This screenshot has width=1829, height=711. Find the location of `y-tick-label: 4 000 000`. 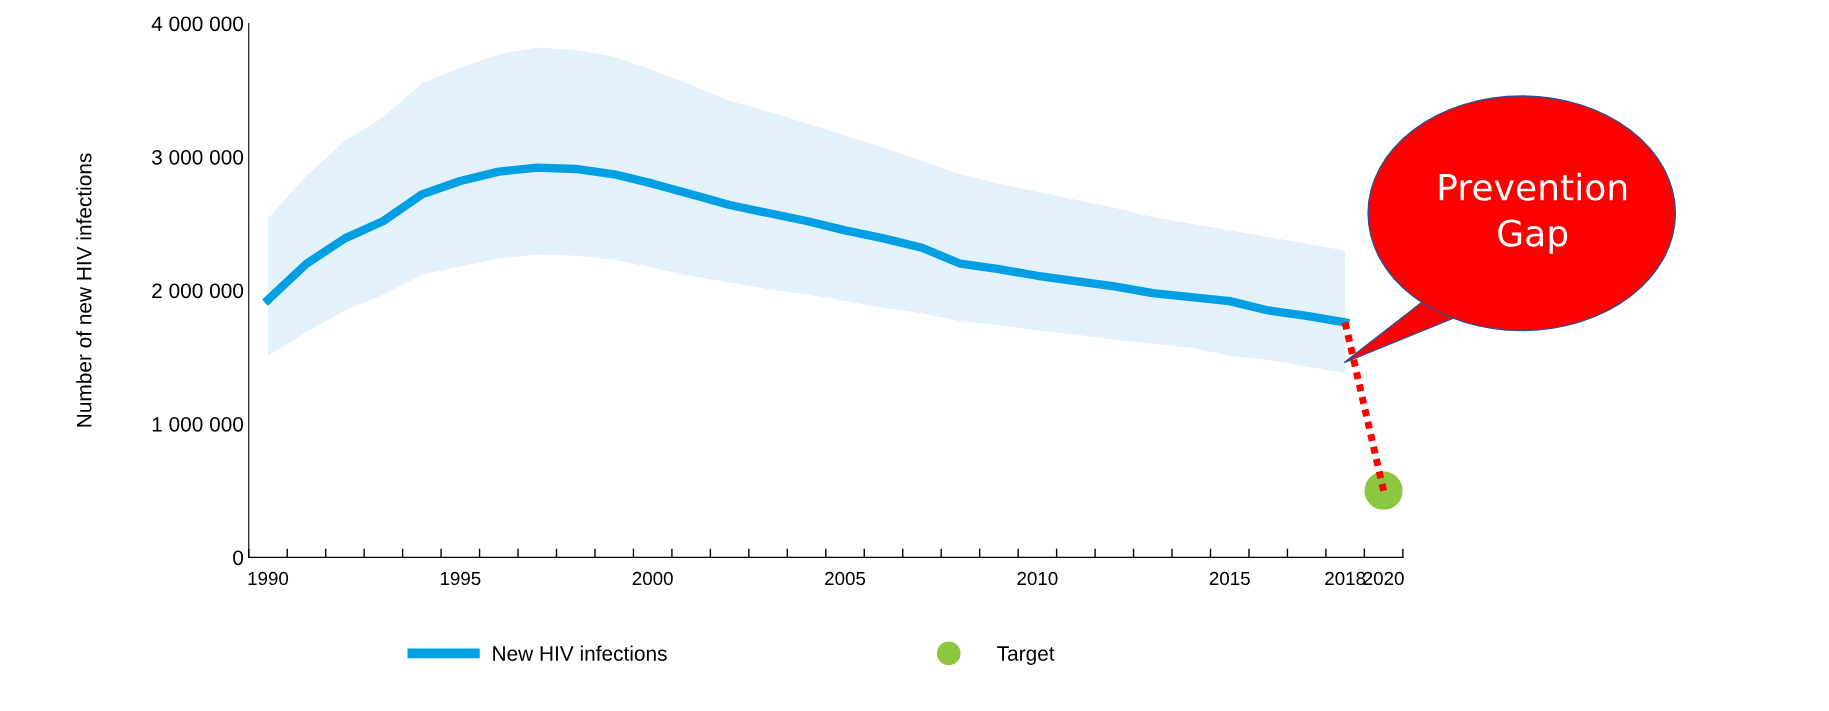

y-tick-label: 4 000 000 is located at coordinates (197, 24).